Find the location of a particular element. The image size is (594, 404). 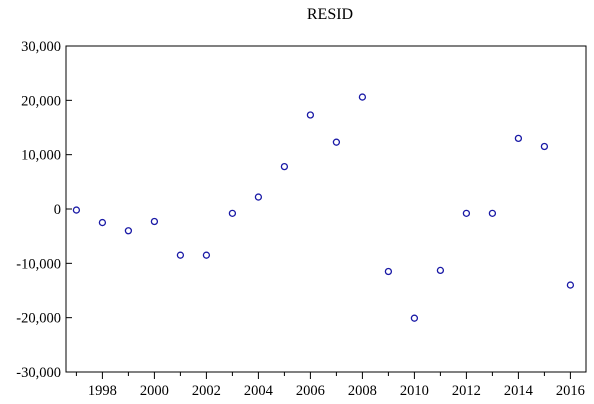

y-tick-label: 0 is located at coordinates (57, 210).